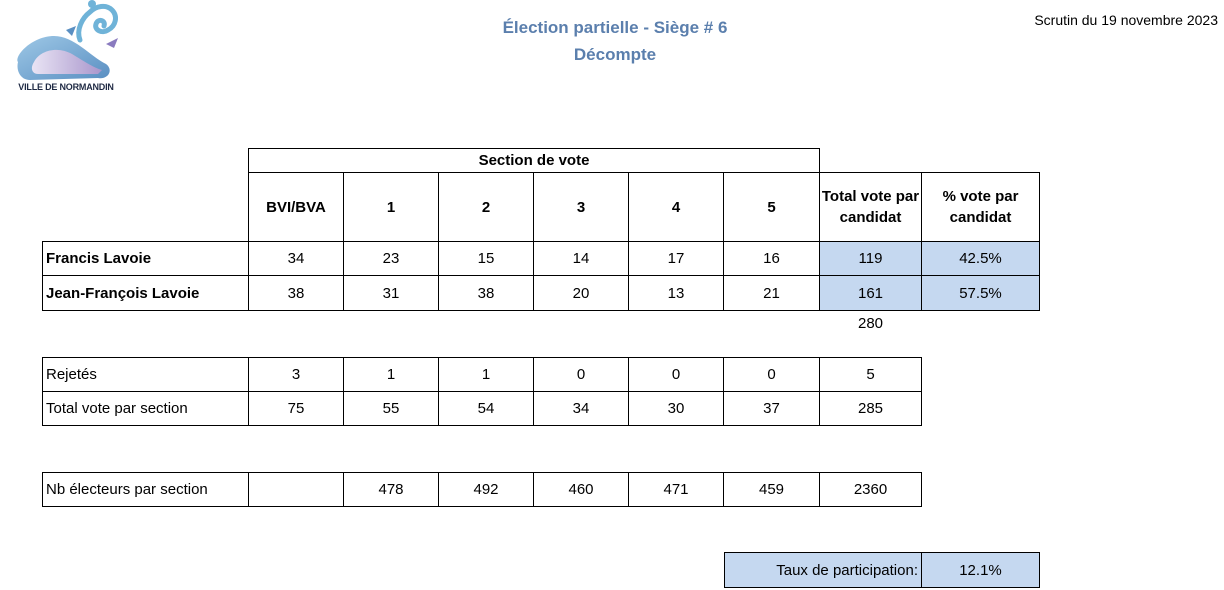 This screenshot has width=1224, height=590. I want to click on participation-rate: 12.1%, so click(980, 570).